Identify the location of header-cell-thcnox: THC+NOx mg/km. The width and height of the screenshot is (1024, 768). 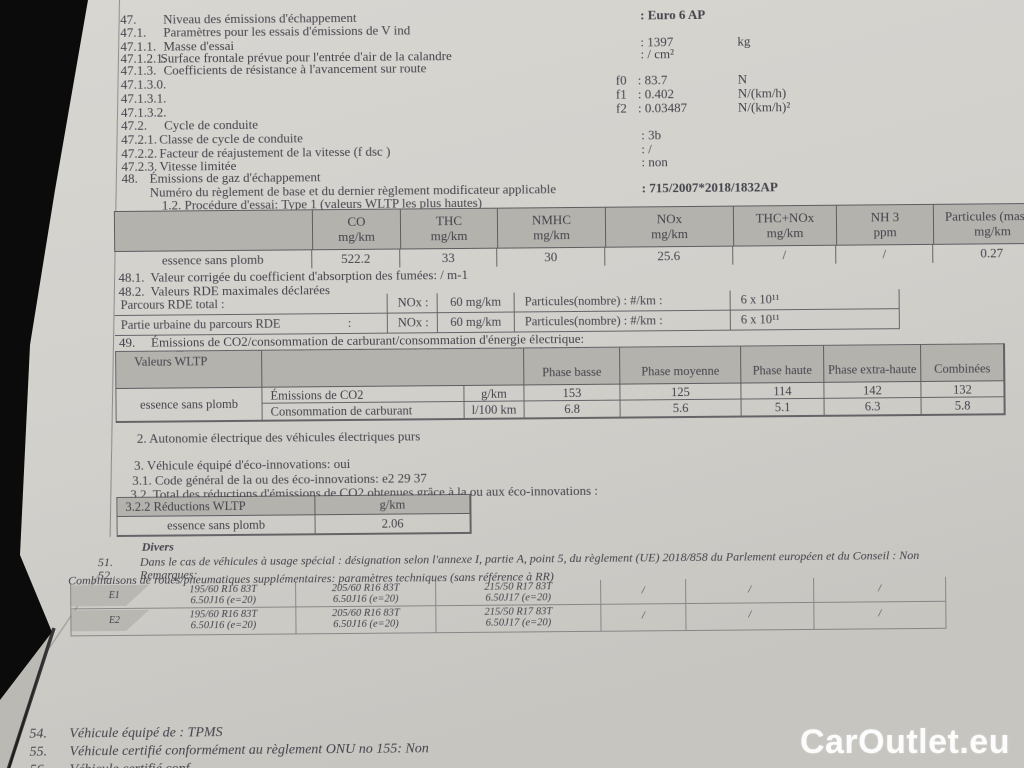
(785, 225).